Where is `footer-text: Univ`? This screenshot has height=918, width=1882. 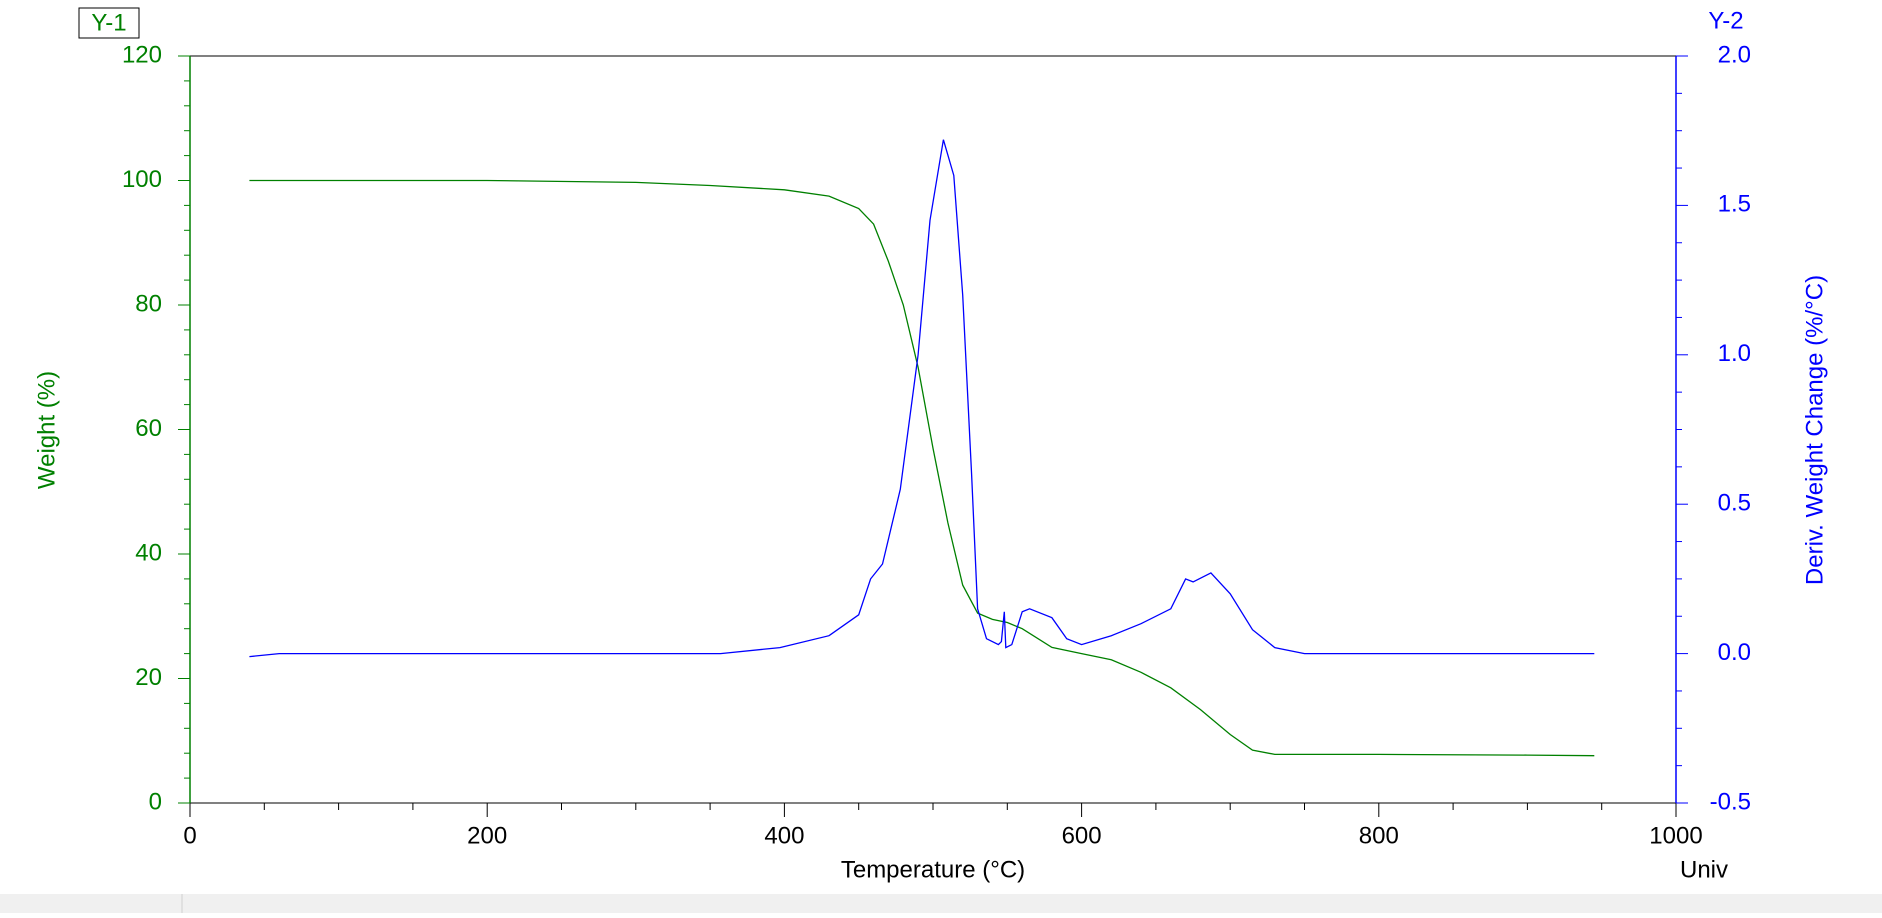
footer-text: Univ is located at coordinates (1704, 869).